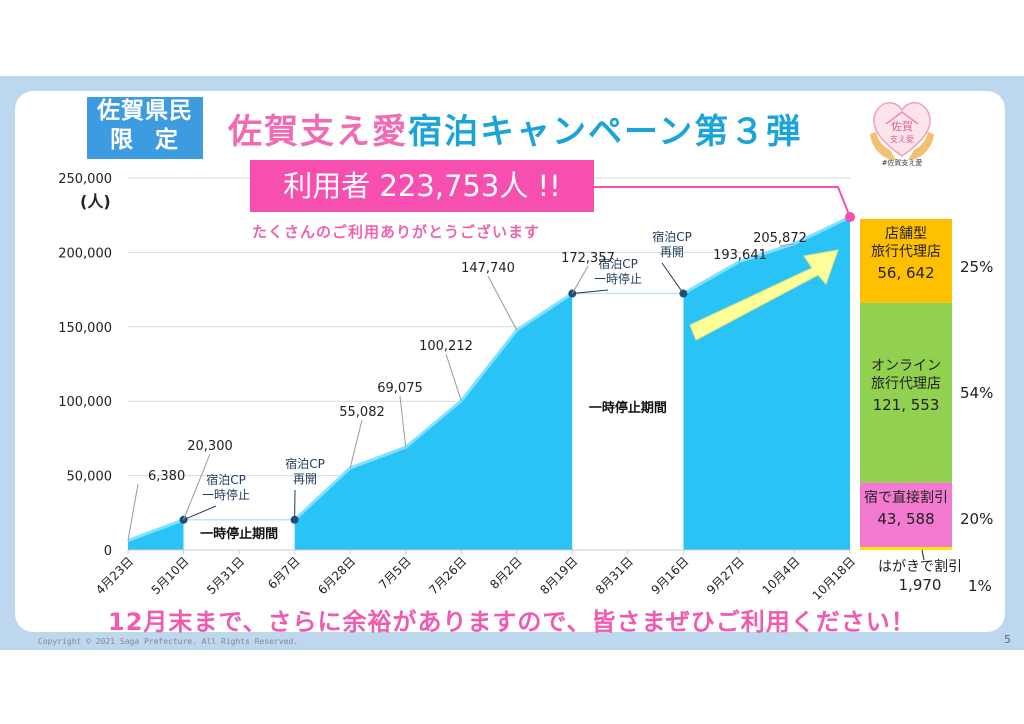 This screenshot has height=724, width=1024. Describe the element at coordinates (170, 575) in the screenshot. I see `x-tick-label: 5月10日` at that location.